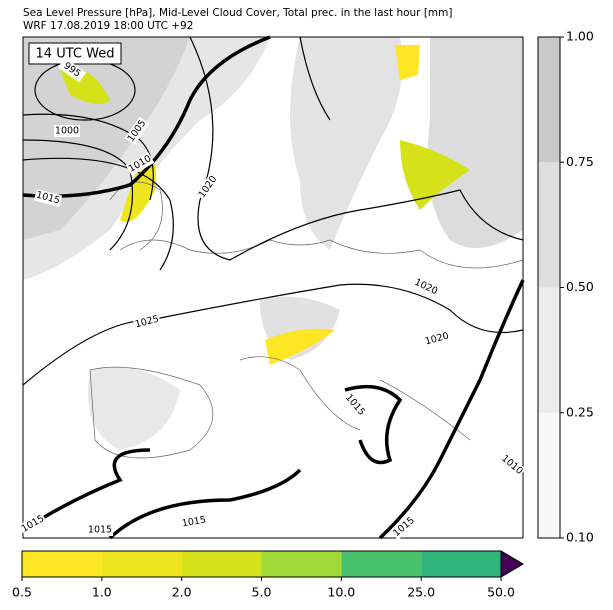 This screenshot has height=610, width=613. Describe the element at coordinates (262, 592) in the screenshot. I see `colorbar-tick-label: 5.0` at that location.